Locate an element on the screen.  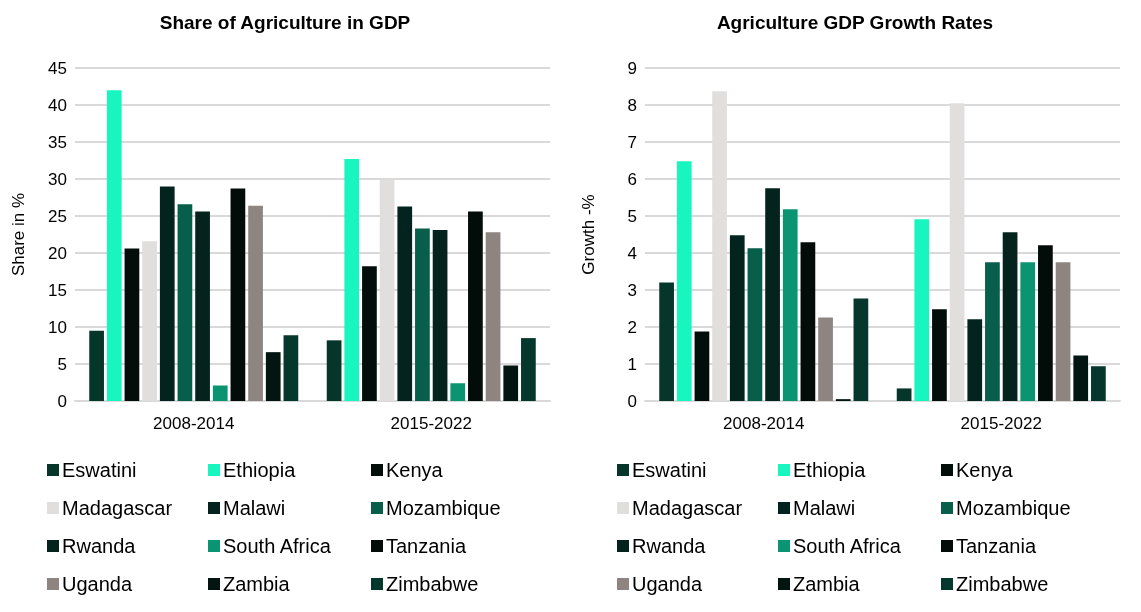
y-axis-title: Share in % is located at coordinates (18, 234).